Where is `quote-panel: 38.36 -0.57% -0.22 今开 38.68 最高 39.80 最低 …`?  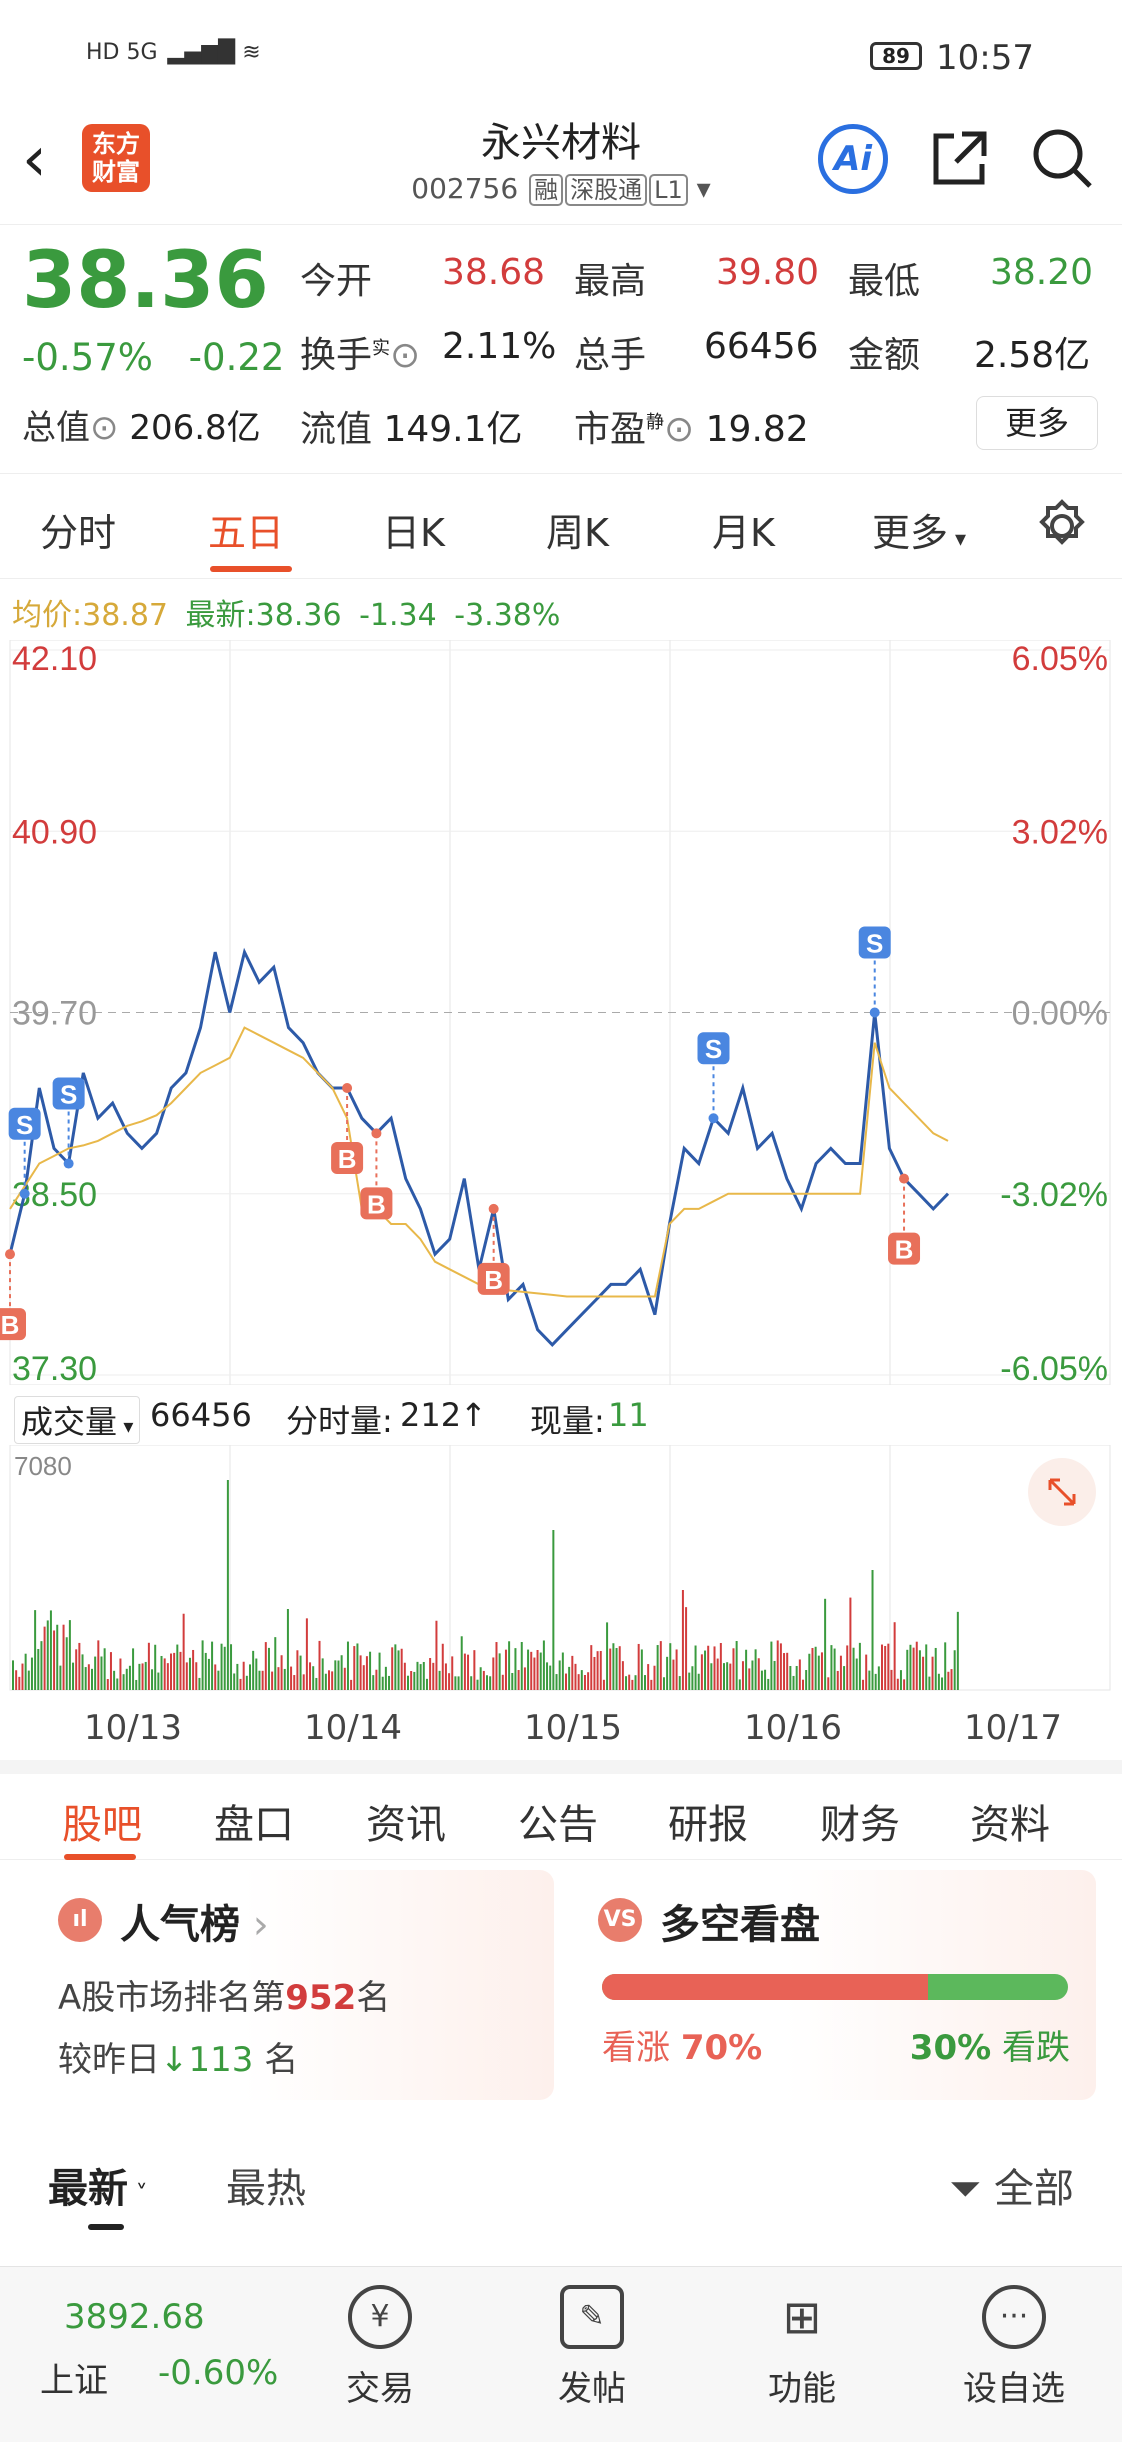
quote-panel: 38.36 -0.57% -0.22 今开 38.68 最高 39.80 最低 … is located at coordinates (561, 350).